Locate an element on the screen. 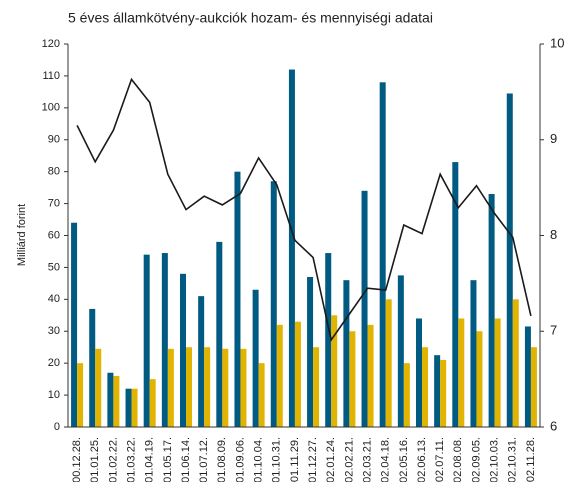 This screenshot has height=482, width=570. y-axis-label: Milliárd forint is located at coordinates (22, 235).